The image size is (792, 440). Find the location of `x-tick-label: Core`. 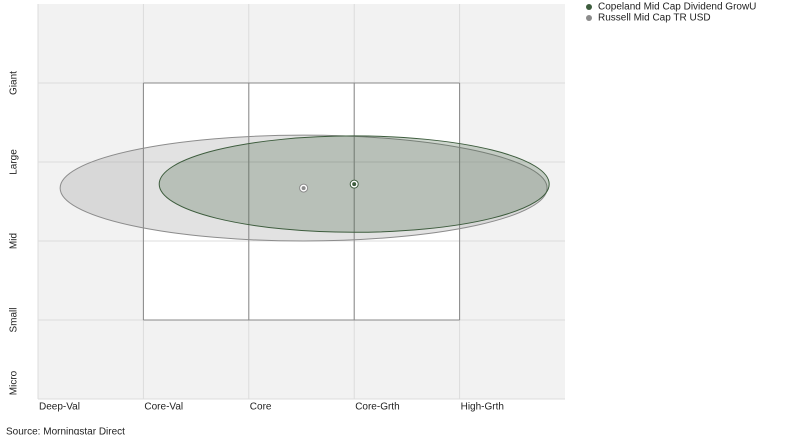

x-tick-label: Core is located at coordinates (261, 407).